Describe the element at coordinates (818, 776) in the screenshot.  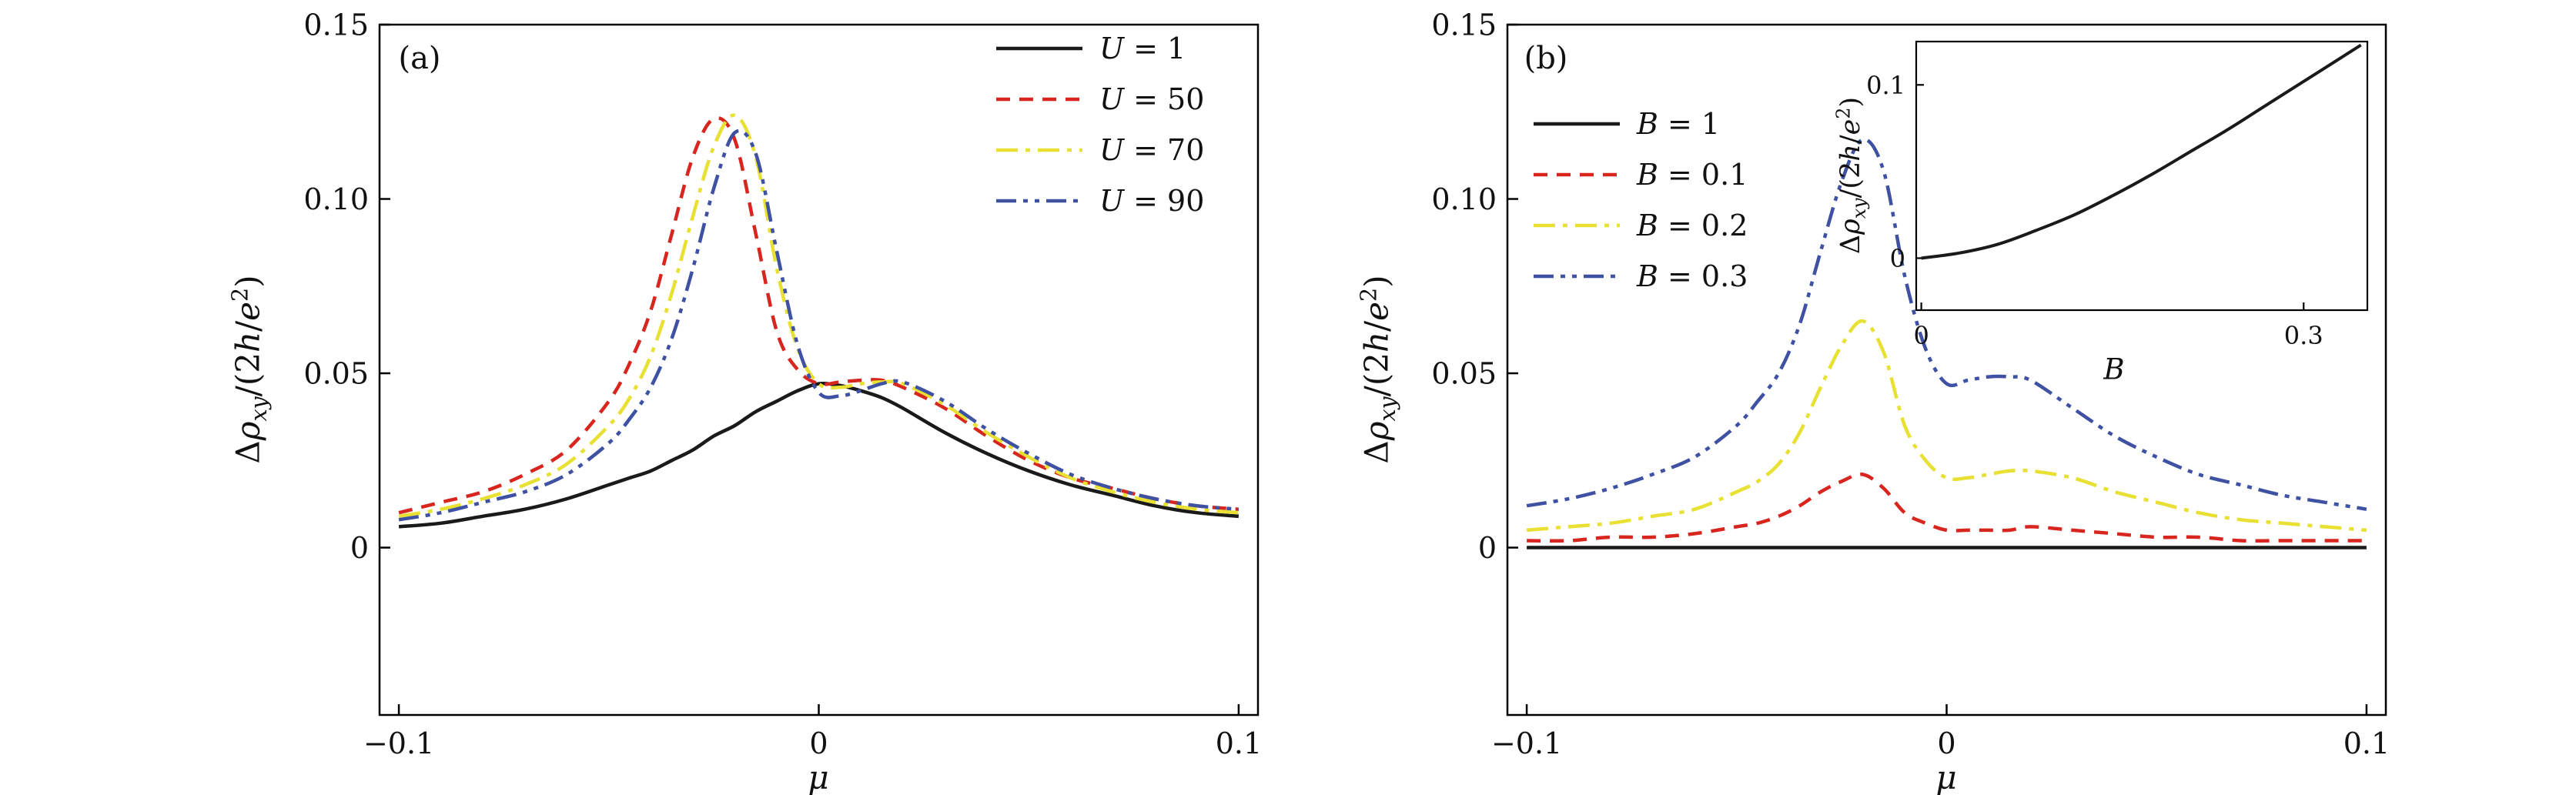
I see `panel-a-xlabel: μ` at that location.